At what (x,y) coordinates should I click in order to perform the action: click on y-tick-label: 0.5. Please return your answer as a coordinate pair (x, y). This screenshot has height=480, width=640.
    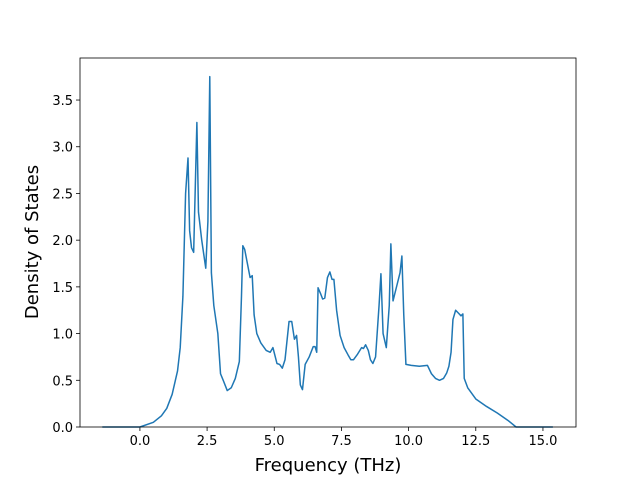
    Looking at the image, I should click on (62, 381).